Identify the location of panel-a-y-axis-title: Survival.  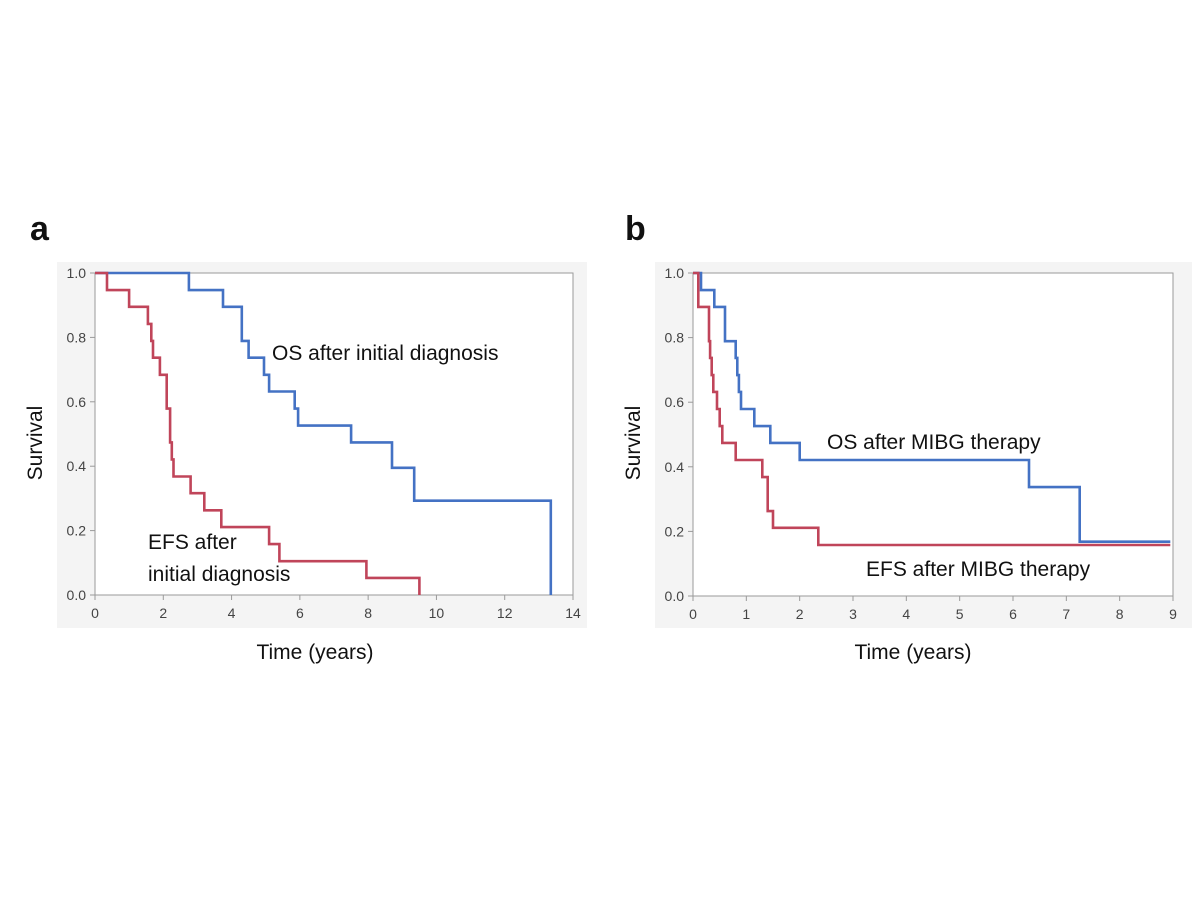
(35, 443).